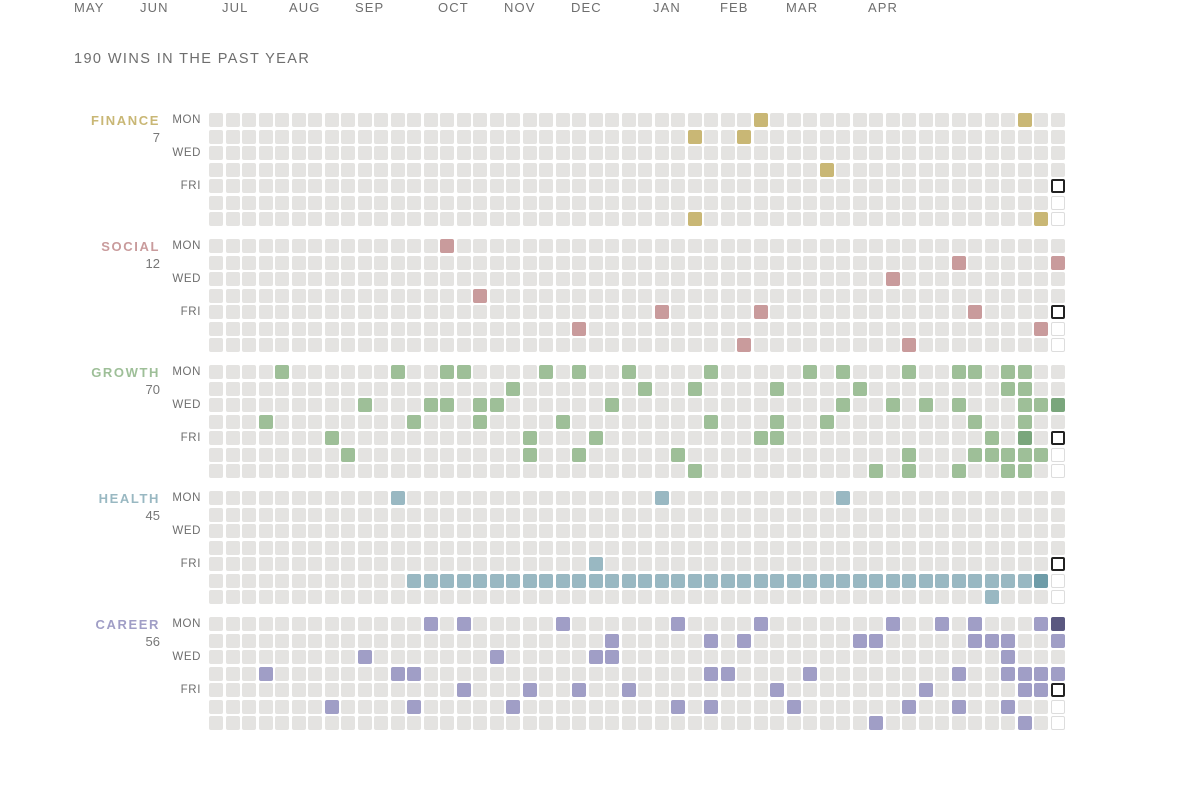 This screenshot has width=1200, height=785. Describe the element at coordinates (1058, 438) in the screenshot. I see `today-cell` at that location.